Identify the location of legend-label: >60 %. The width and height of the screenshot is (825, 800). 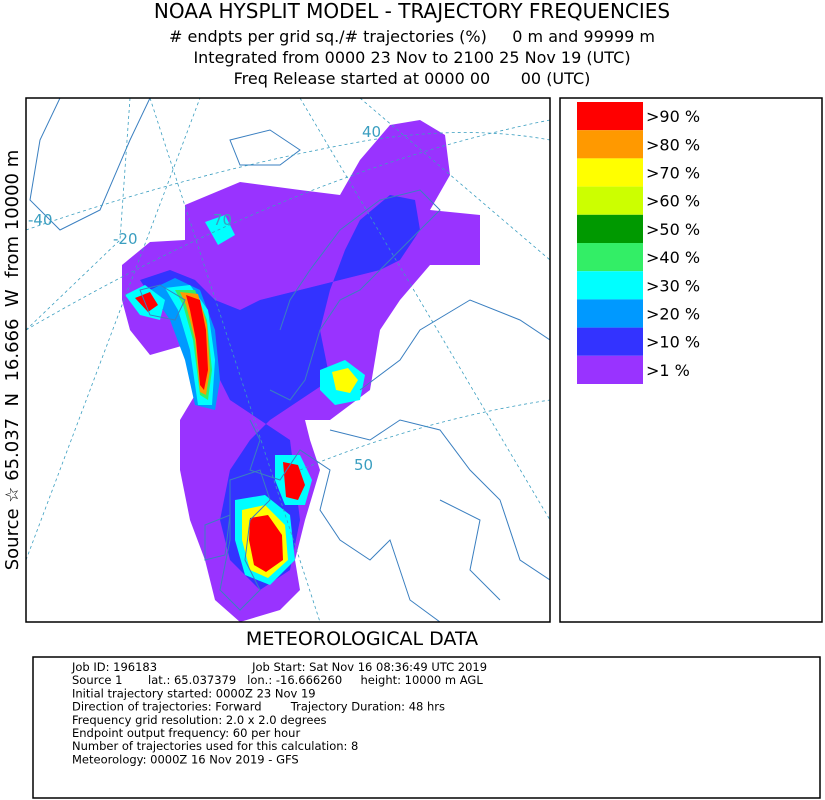
(673, 201).